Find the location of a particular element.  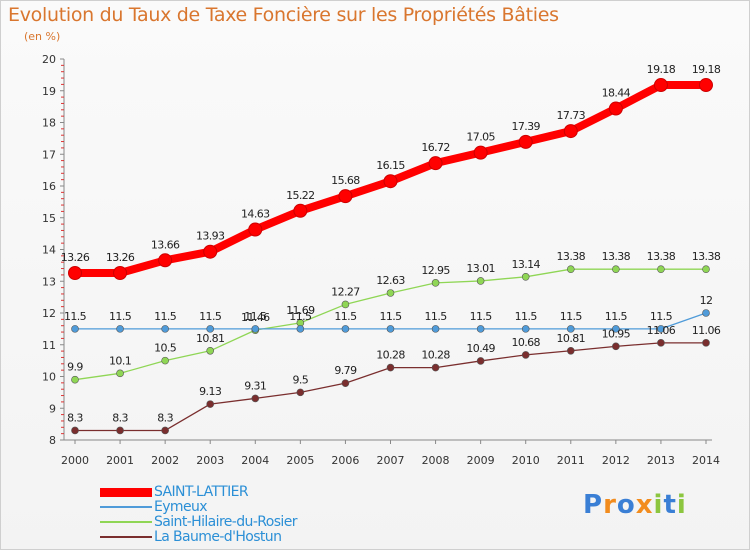

data-label: 11.06 is located at coordinates (661, 330).